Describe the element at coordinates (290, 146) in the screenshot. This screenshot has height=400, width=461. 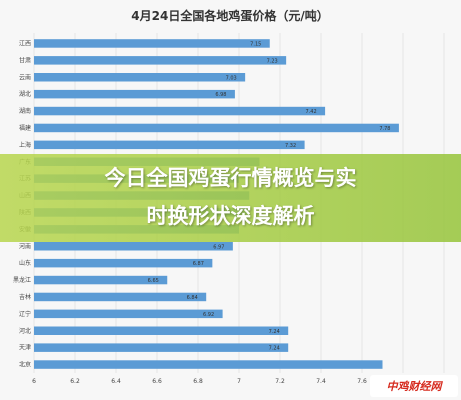
I see `data-label: 7.32` at that location.